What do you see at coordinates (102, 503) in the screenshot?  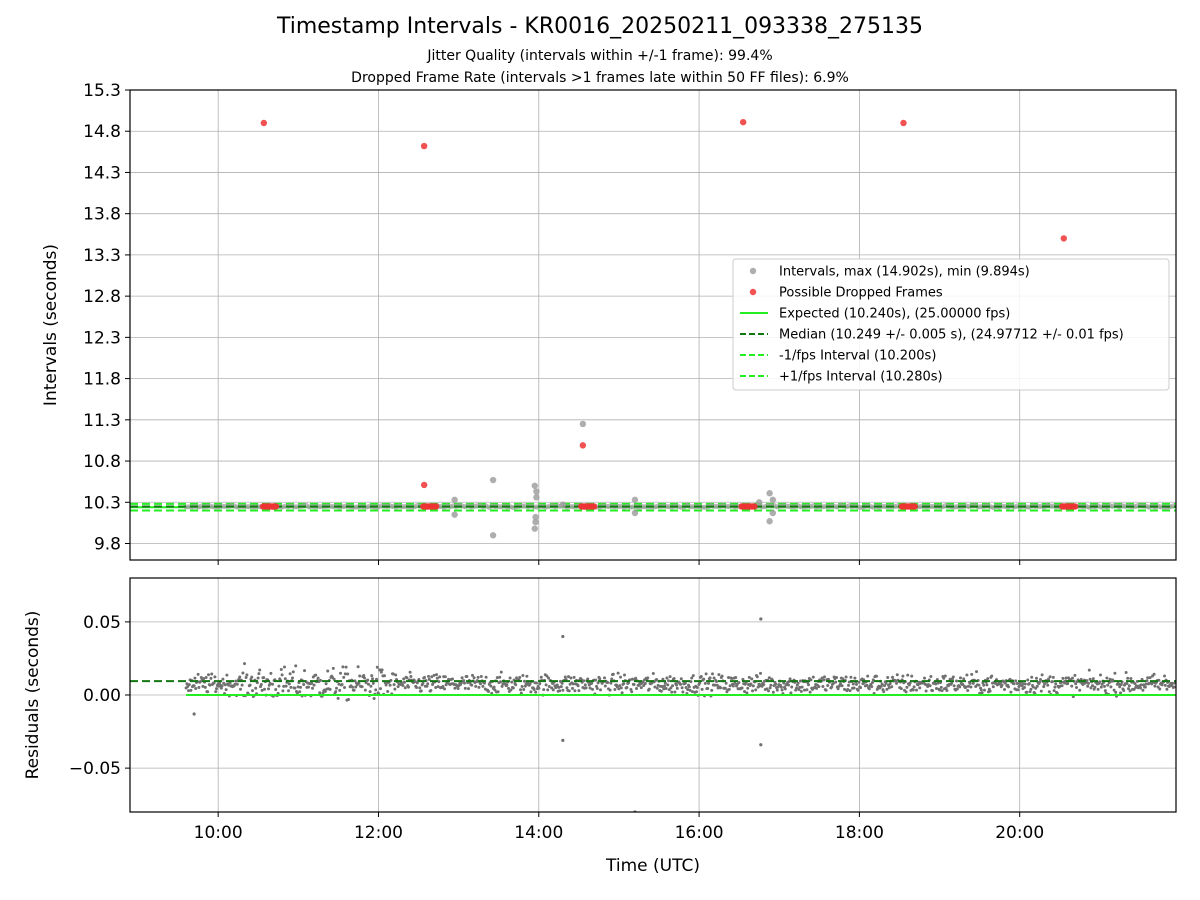 I see `y-tick-label: 10.3` at bounding box center [102, 503].